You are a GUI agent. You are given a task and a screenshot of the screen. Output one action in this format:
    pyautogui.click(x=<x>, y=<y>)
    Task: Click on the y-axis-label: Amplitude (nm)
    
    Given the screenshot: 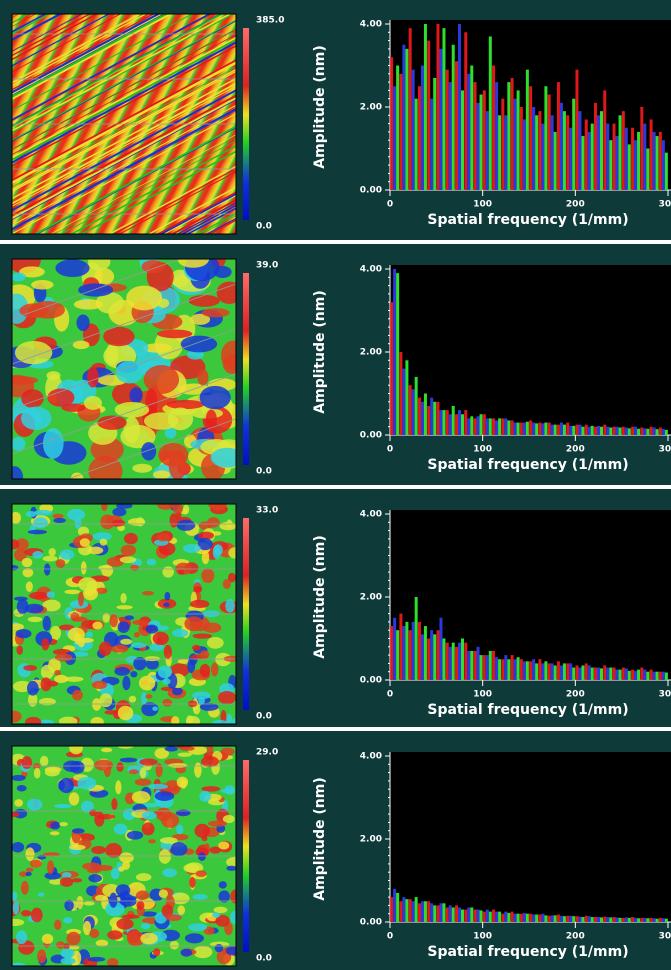 What is the action you would take?
    pyautogui.click(x=320, y=351)
    